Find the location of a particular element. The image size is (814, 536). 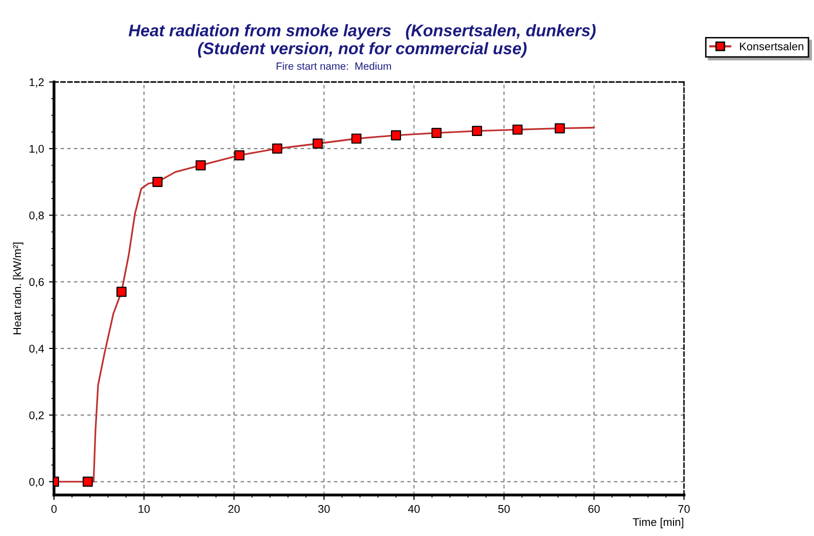

y-tick-label: 1,2 is located at coordinates (37, 83).